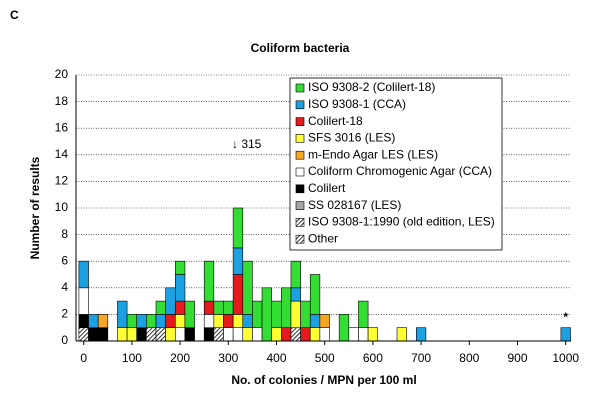  I want to click on y-tick-label: 4, so click(64, 287).